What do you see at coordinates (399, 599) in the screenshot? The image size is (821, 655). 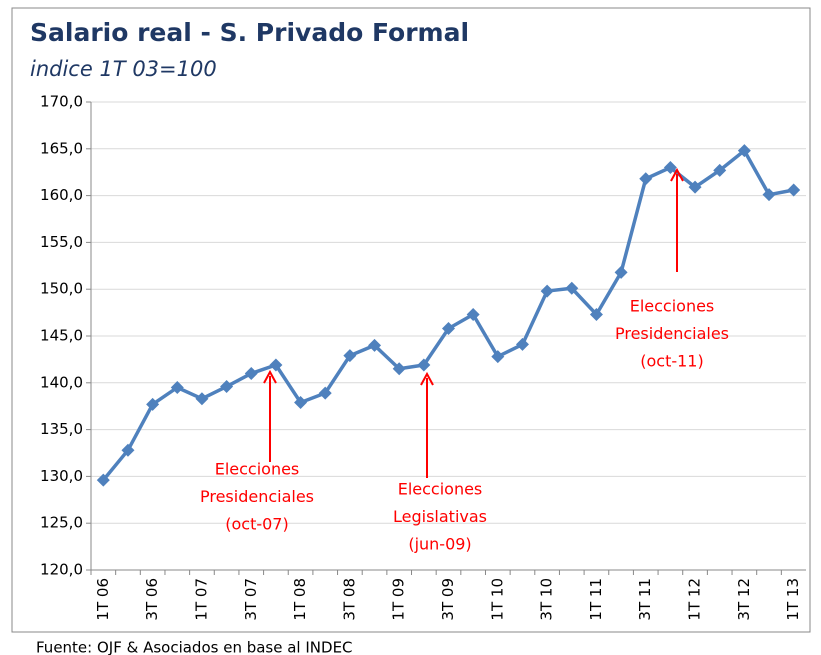 I see `x-tick-label: 1T 09` at bounding box center [399, 599].